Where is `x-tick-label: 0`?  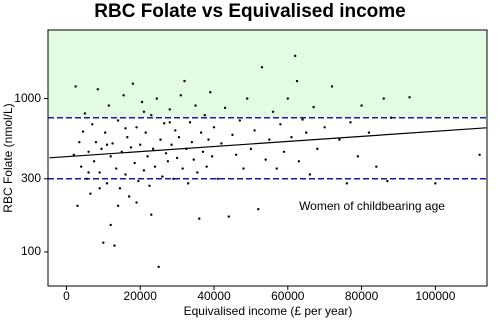 x-tick-label: 0 is located at coordinates (66, 296).